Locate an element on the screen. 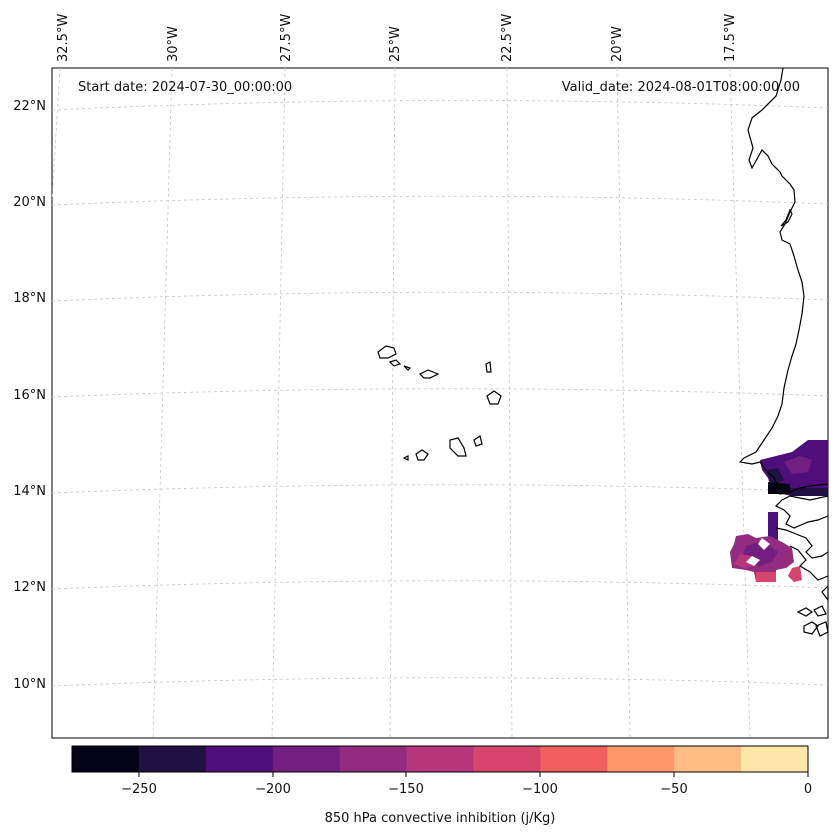 The image size is (837, 836). lon-label-25w: 25°W is located at coordinates (395, 44).